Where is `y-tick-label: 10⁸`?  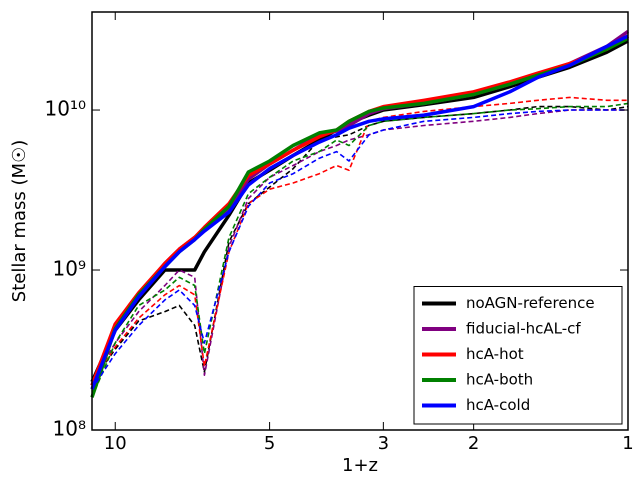
y-tick-label: 10⁸ is located at coordinates (69, 429).